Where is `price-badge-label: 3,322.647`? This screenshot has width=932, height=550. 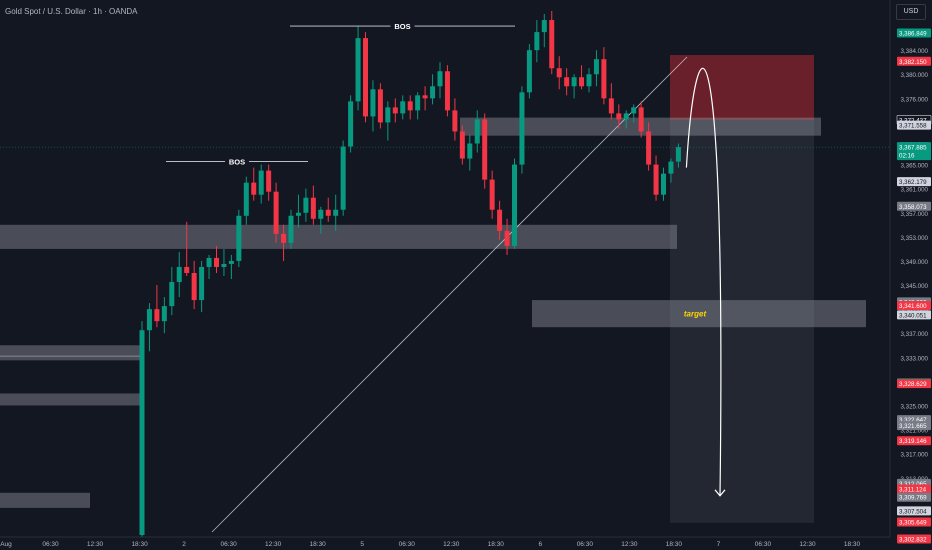
price-badge-label: 3,322.647 is located at coordinates (913, 420).